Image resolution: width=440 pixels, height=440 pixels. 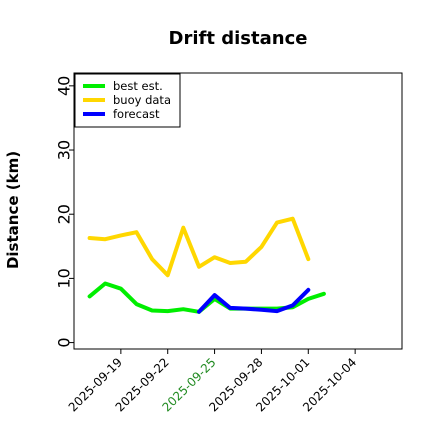 I want to click on series-line-buoy-data, so click(x=199, y=247).